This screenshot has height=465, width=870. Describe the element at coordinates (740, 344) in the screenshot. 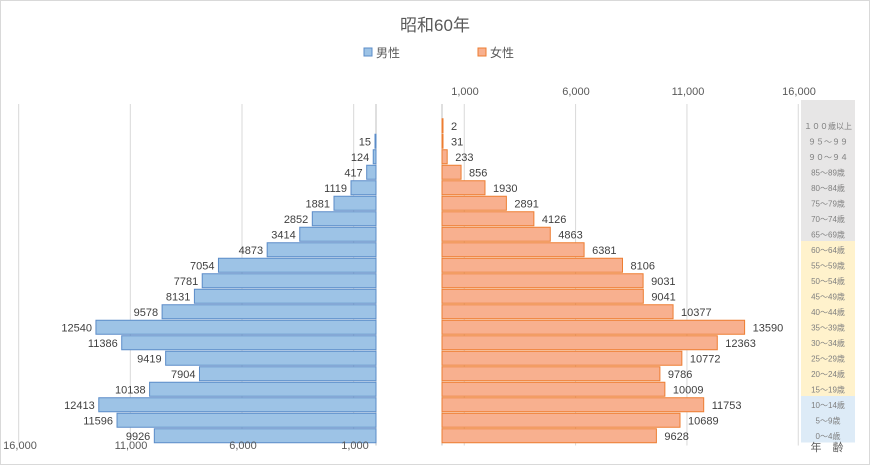

I see `female-data-label: 12363` at that location.